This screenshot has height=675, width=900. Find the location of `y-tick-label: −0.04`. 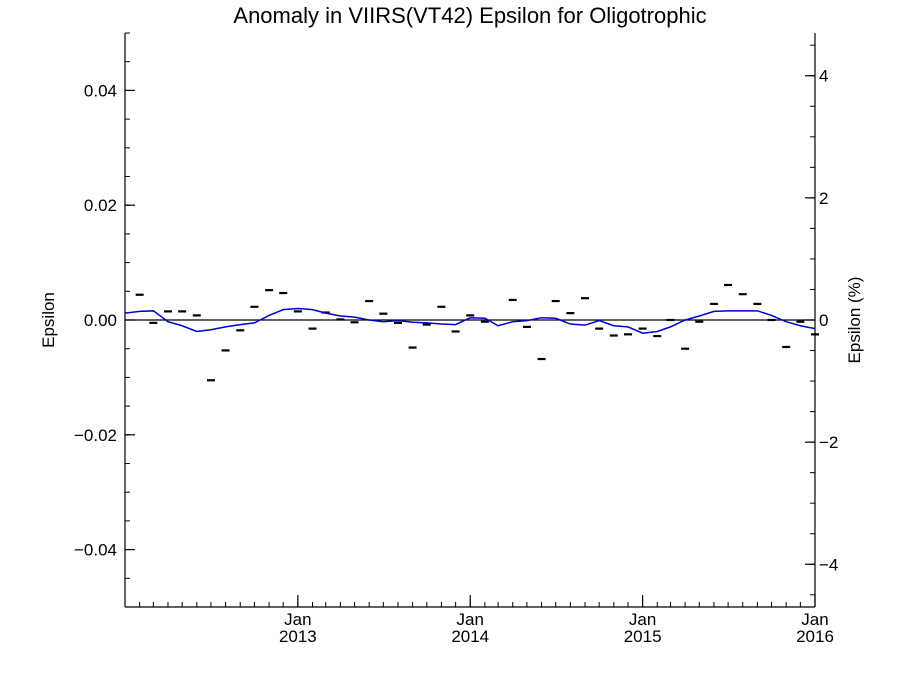

y-tick-label: −0.04 is located at coordinates (95, 550).